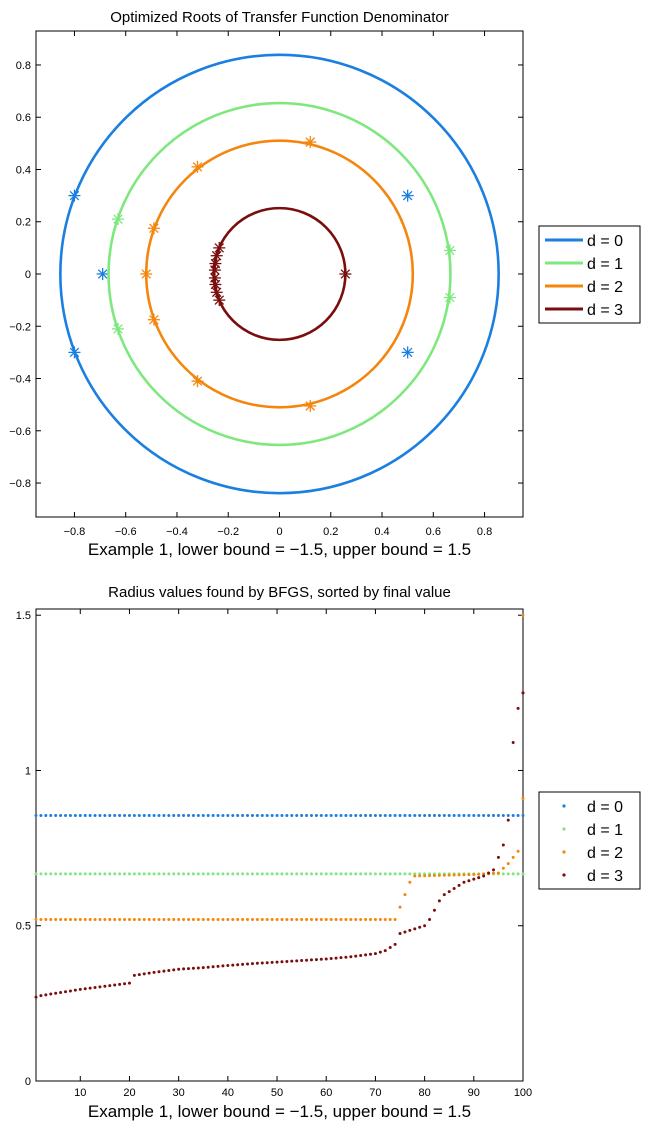 The width and height of the screenshot is (655, 1133). I want to click on x-tick-label: 50, so click(277, 1093).